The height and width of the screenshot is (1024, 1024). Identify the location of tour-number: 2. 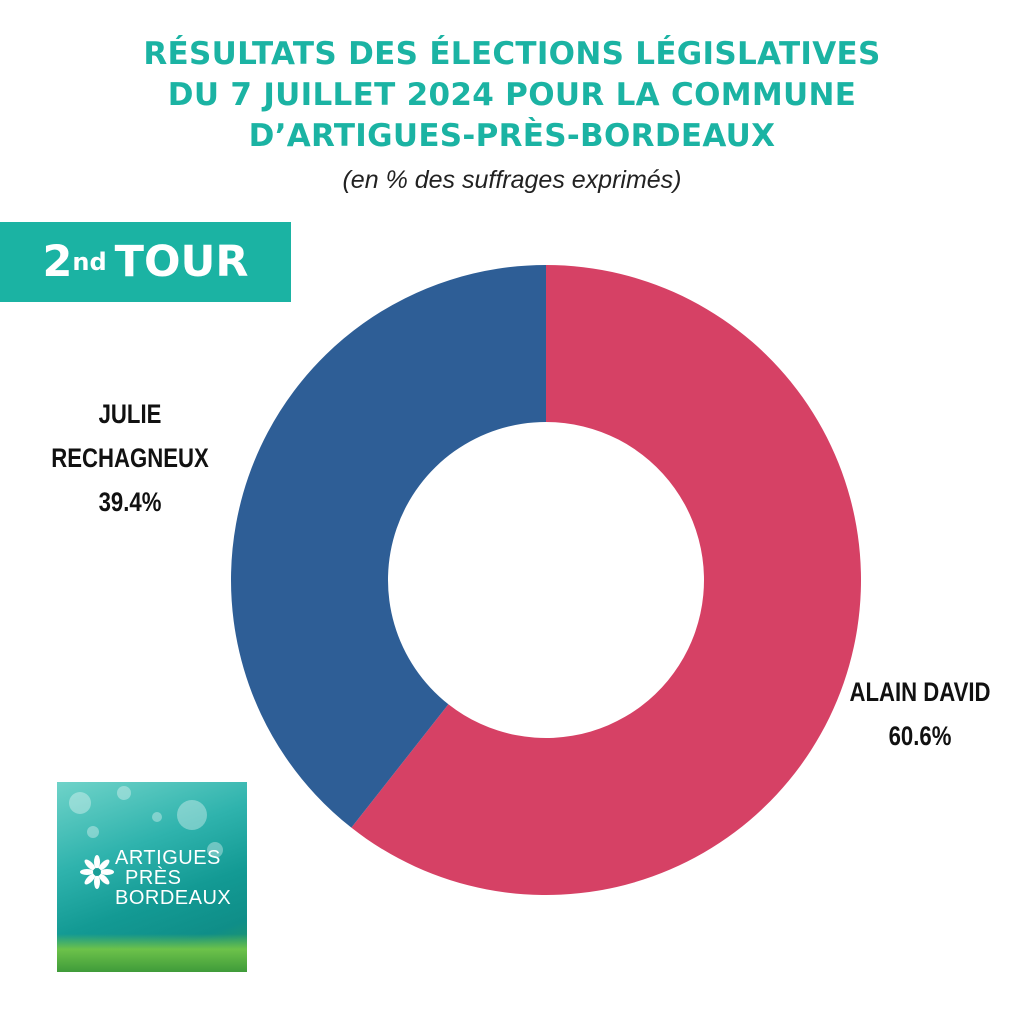
(57, 262).